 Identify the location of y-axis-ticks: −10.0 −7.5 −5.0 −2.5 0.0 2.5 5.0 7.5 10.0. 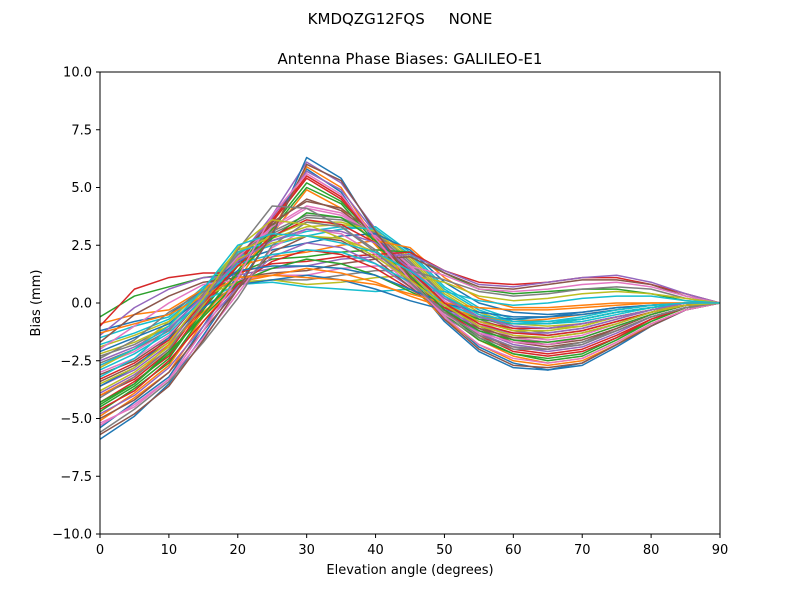
(76, 304).